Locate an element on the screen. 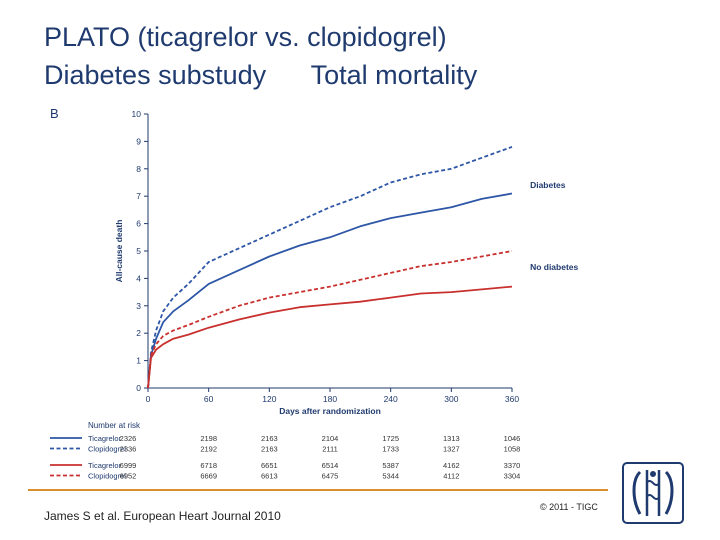  x-tick-label: 60 is located at coordinates (209, 399).